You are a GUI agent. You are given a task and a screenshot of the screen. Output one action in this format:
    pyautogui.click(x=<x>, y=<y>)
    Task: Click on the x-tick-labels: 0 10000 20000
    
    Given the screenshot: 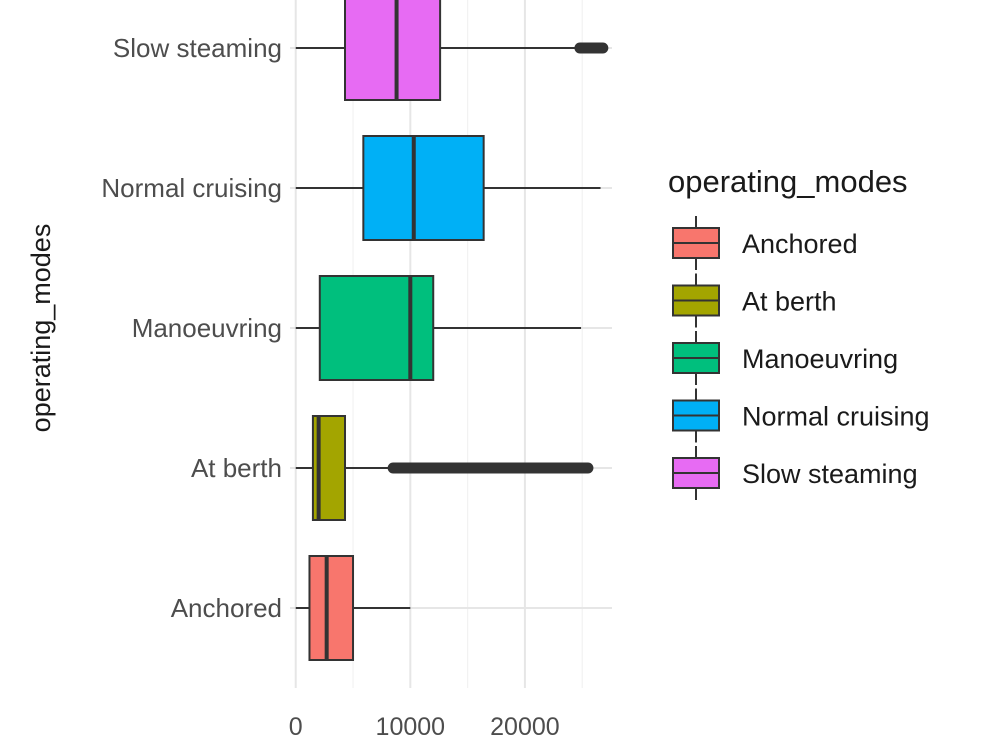 What is the action you would take?
    pyautogui.click(x=424, y=727)
    